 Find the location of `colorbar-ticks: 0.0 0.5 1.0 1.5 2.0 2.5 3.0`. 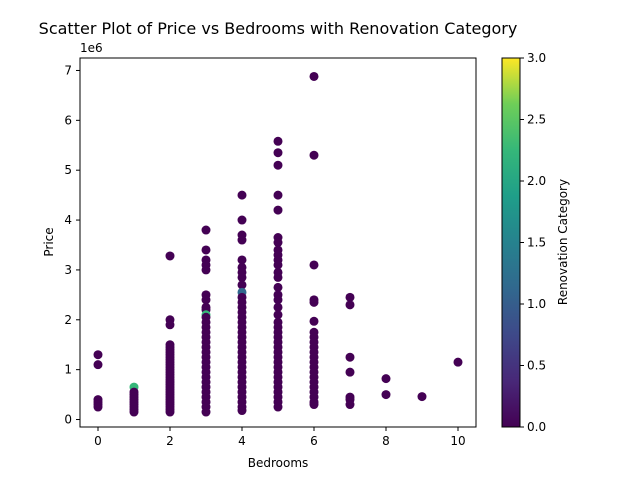

colorbar-ticks: 0.0 0.5 1.0 1.5 2.0 2.5 3.0 is located at coordinates (533, 242).